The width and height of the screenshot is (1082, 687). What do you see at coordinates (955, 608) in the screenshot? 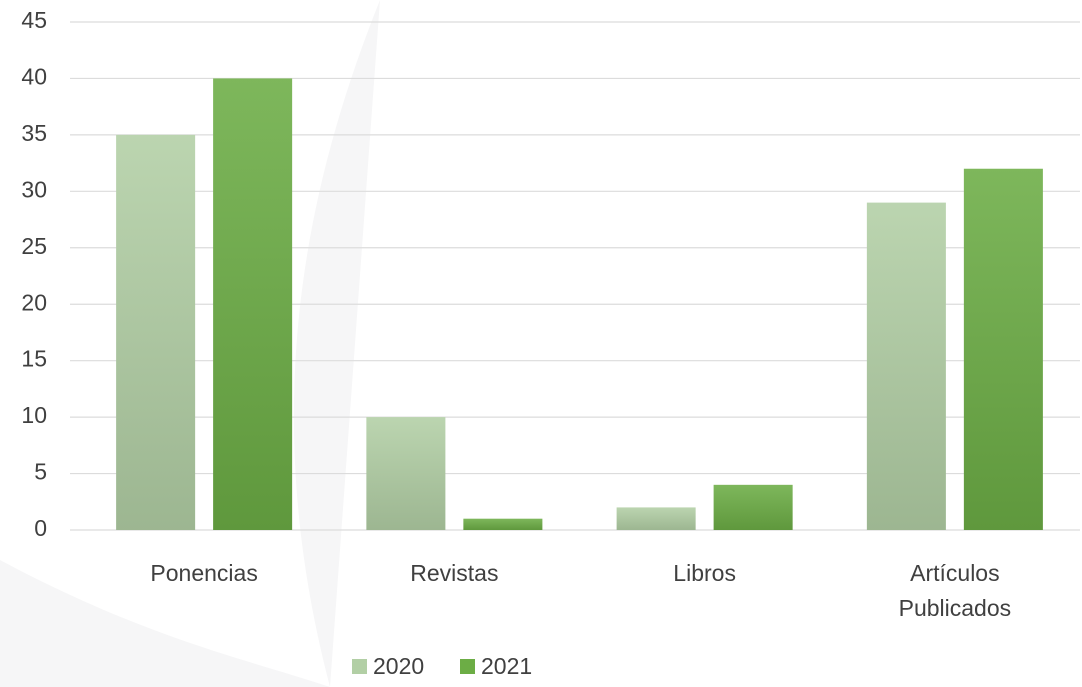
I see `x-tick-label-line: Publicados` at bounding box center [955, 608].